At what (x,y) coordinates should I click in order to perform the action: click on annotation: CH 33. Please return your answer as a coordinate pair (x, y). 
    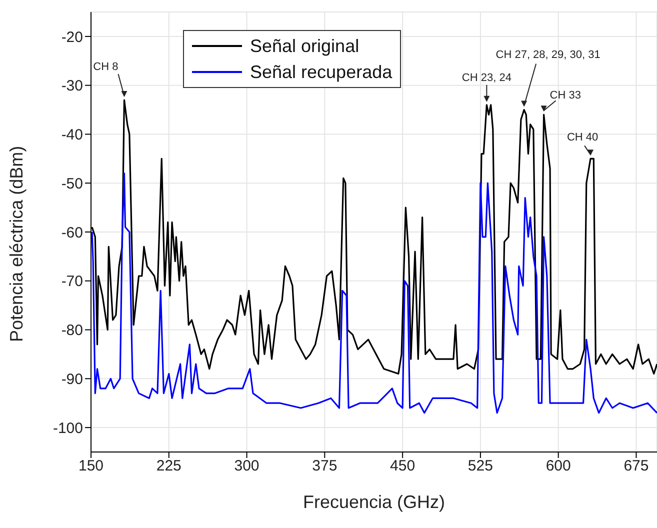
    Looking at the image, I should click on (565, 96).